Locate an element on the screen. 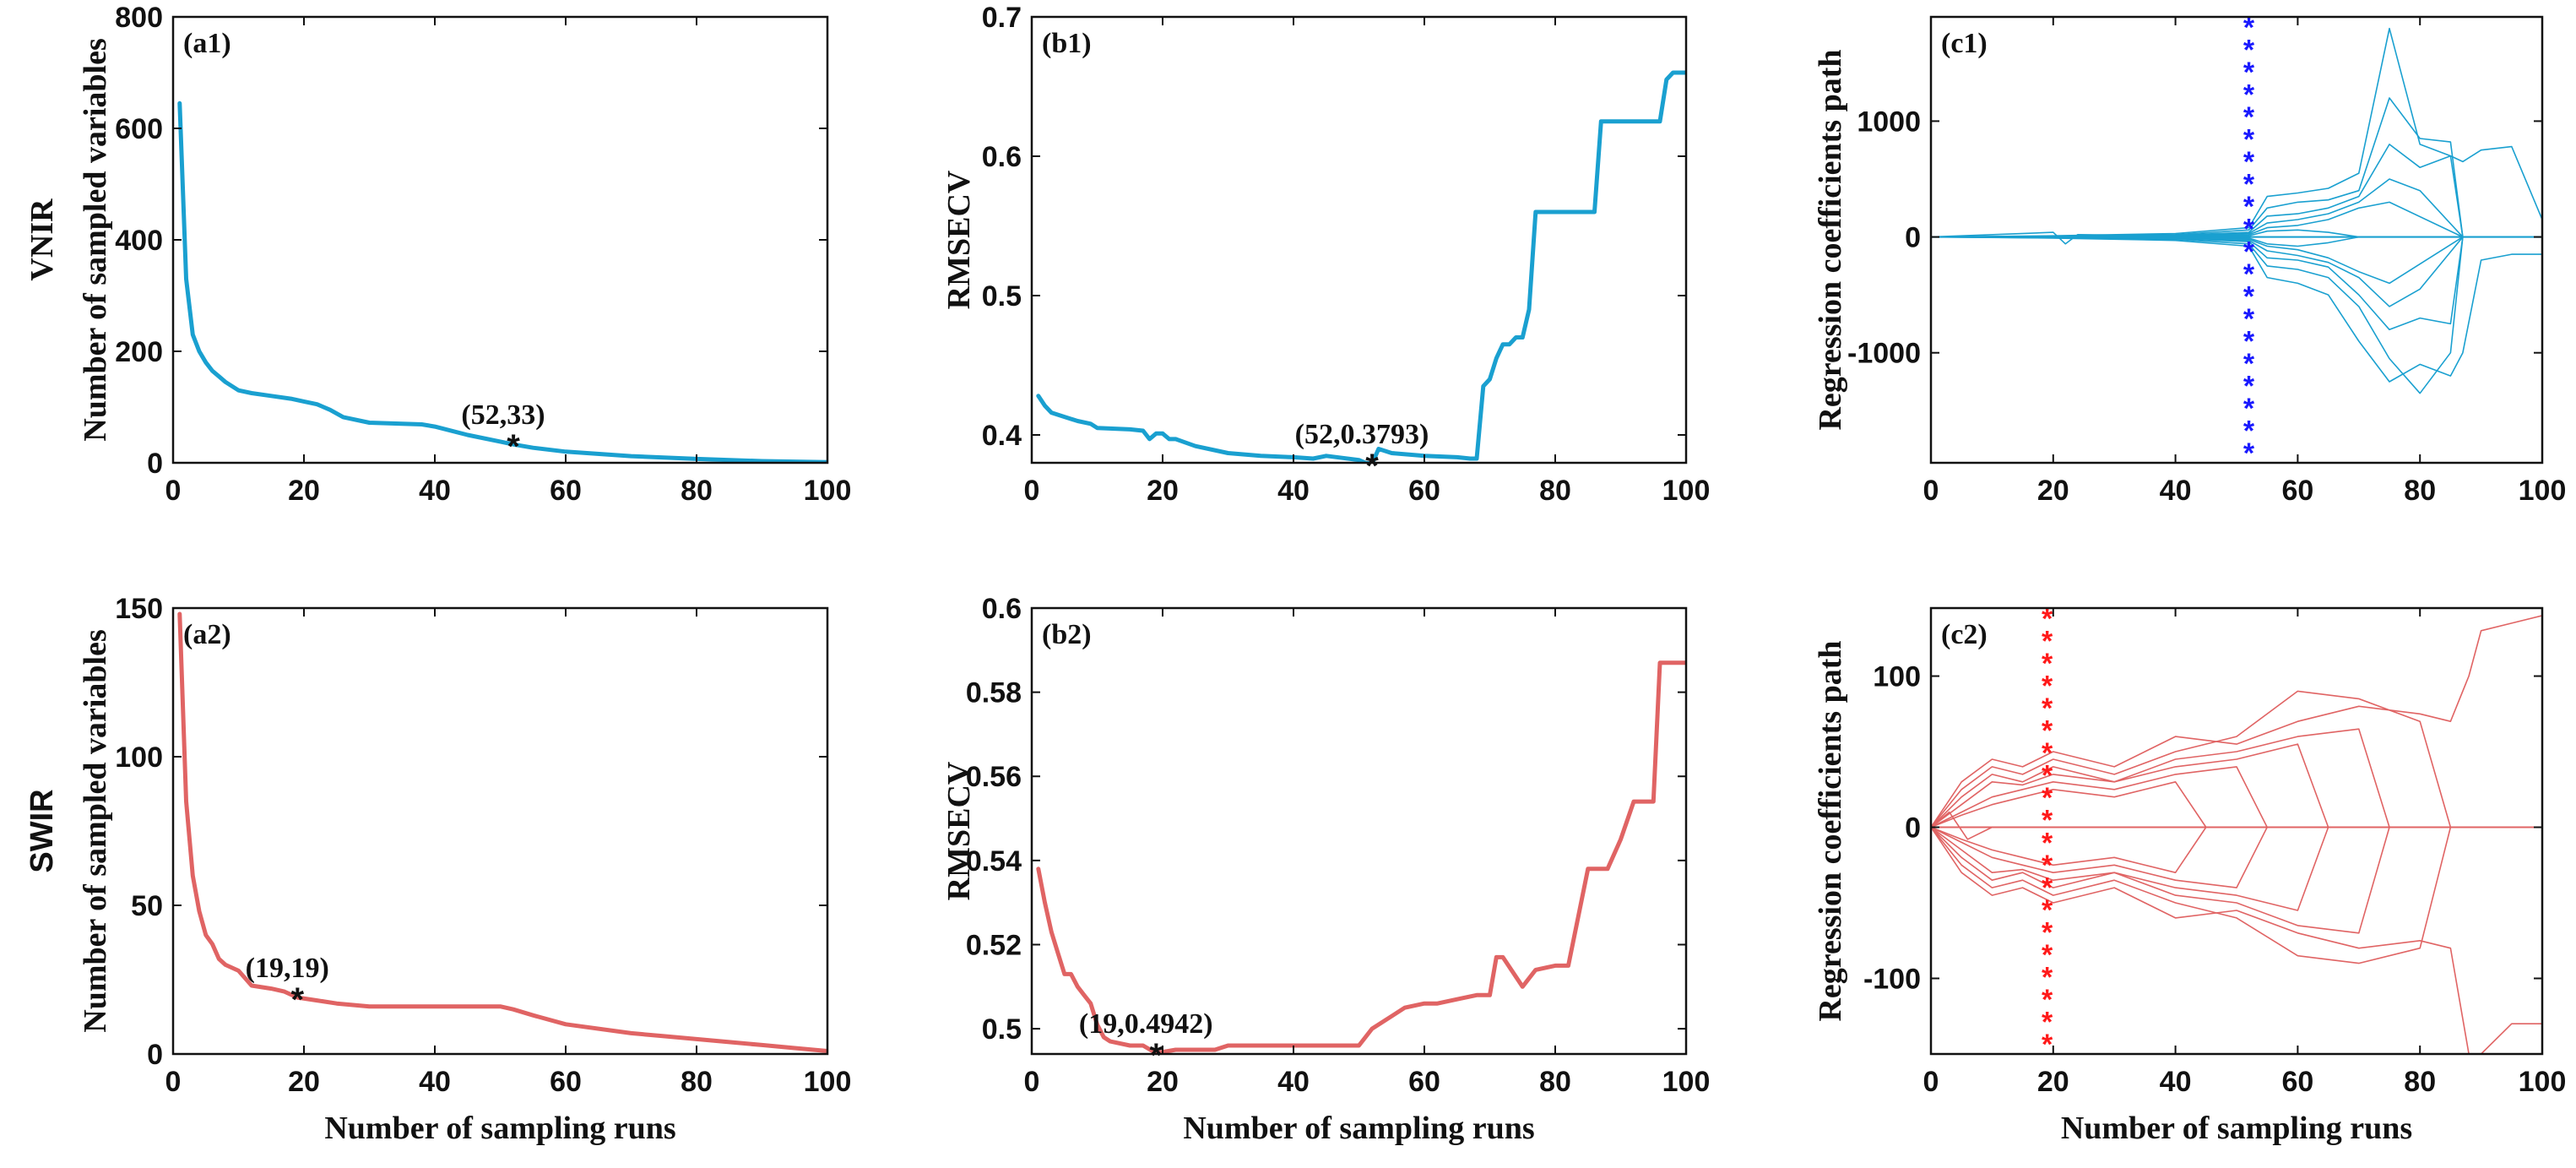 The image size is (2576, 1168). y-tick-label: 800 is located at coordinates (139, 18).